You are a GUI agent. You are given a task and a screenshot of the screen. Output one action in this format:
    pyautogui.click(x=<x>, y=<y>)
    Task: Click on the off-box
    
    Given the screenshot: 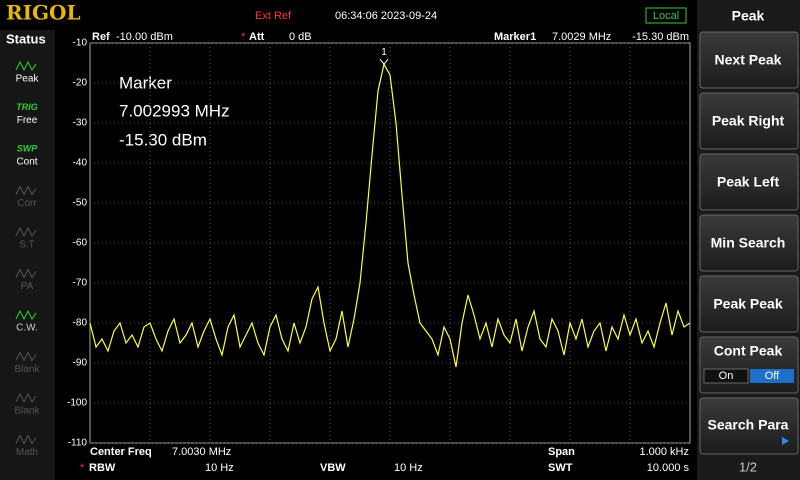 What is the action you would take?
    pyautogui.click(x=772, y=376)
    